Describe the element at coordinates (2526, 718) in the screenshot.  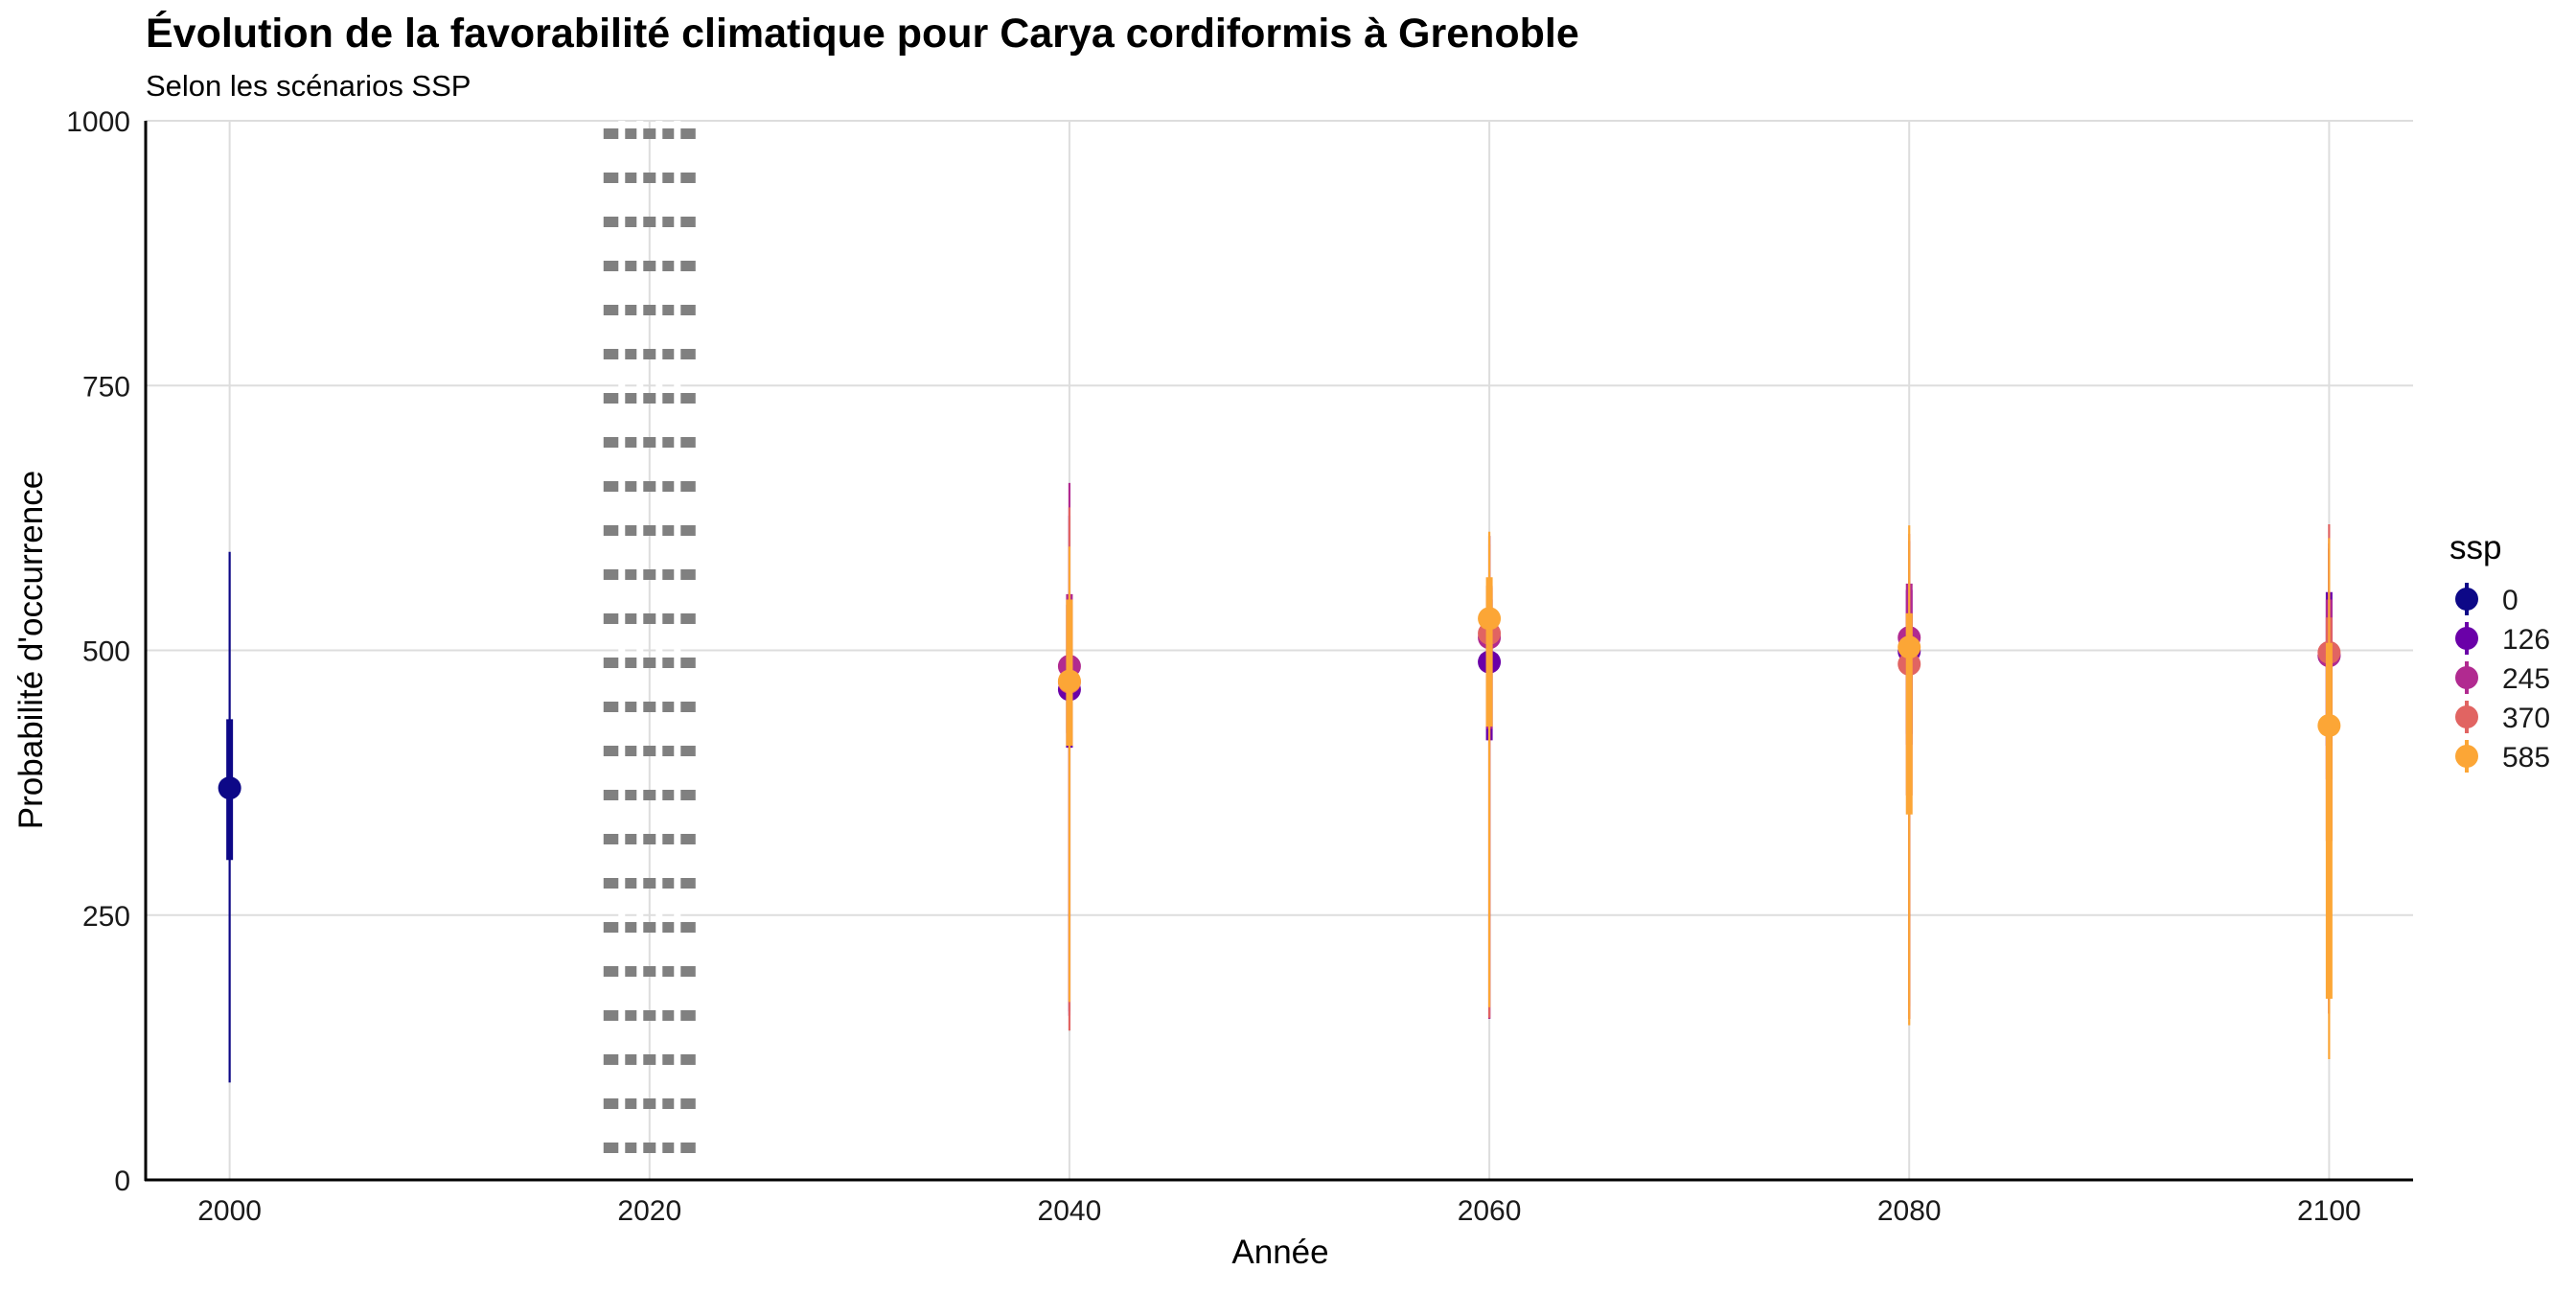
I see `legend-label: 370` at that location.